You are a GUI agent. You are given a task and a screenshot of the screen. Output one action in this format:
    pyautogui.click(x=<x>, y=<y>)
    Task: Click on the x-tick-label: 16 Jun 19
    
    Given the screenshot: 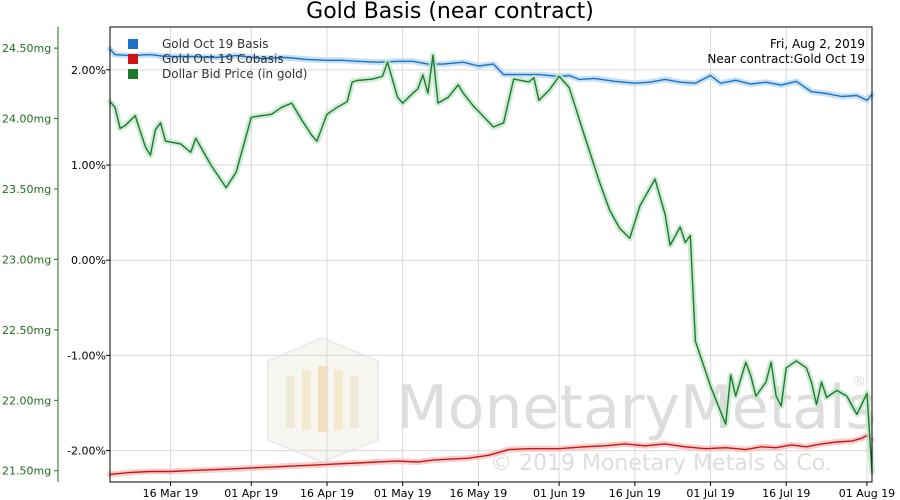 What is the action you would take?
    pyautogui.click(x=635, y=493)
    